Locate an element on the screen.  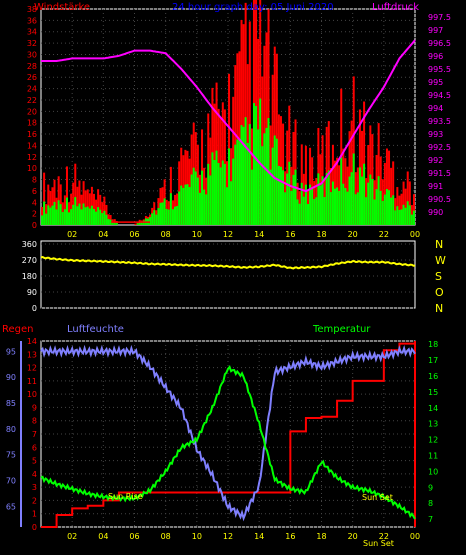
rain-y-tick: 11 is located at coordinates (32, 381).